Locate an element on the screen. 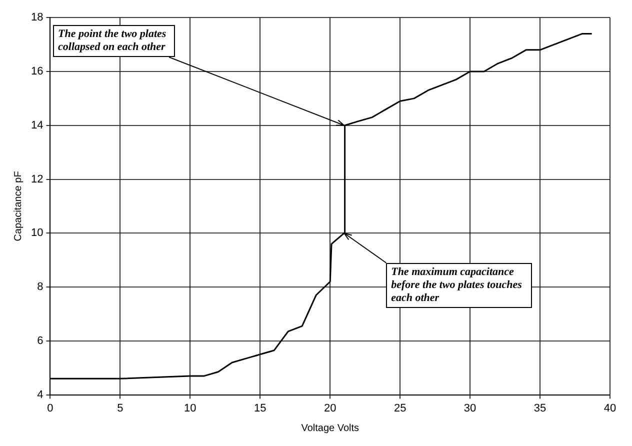 The height and width of the screenshot is (446, 632). x-tick-label: 0 is located at coordinates (50, 408).